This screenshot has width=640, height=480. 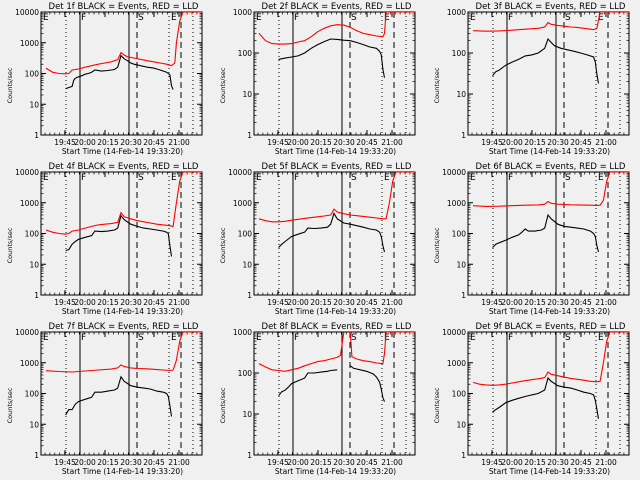 I want to click on chart-title: Det 4f BLACK = Events, RED = LLD, so click(x=124, y=167).